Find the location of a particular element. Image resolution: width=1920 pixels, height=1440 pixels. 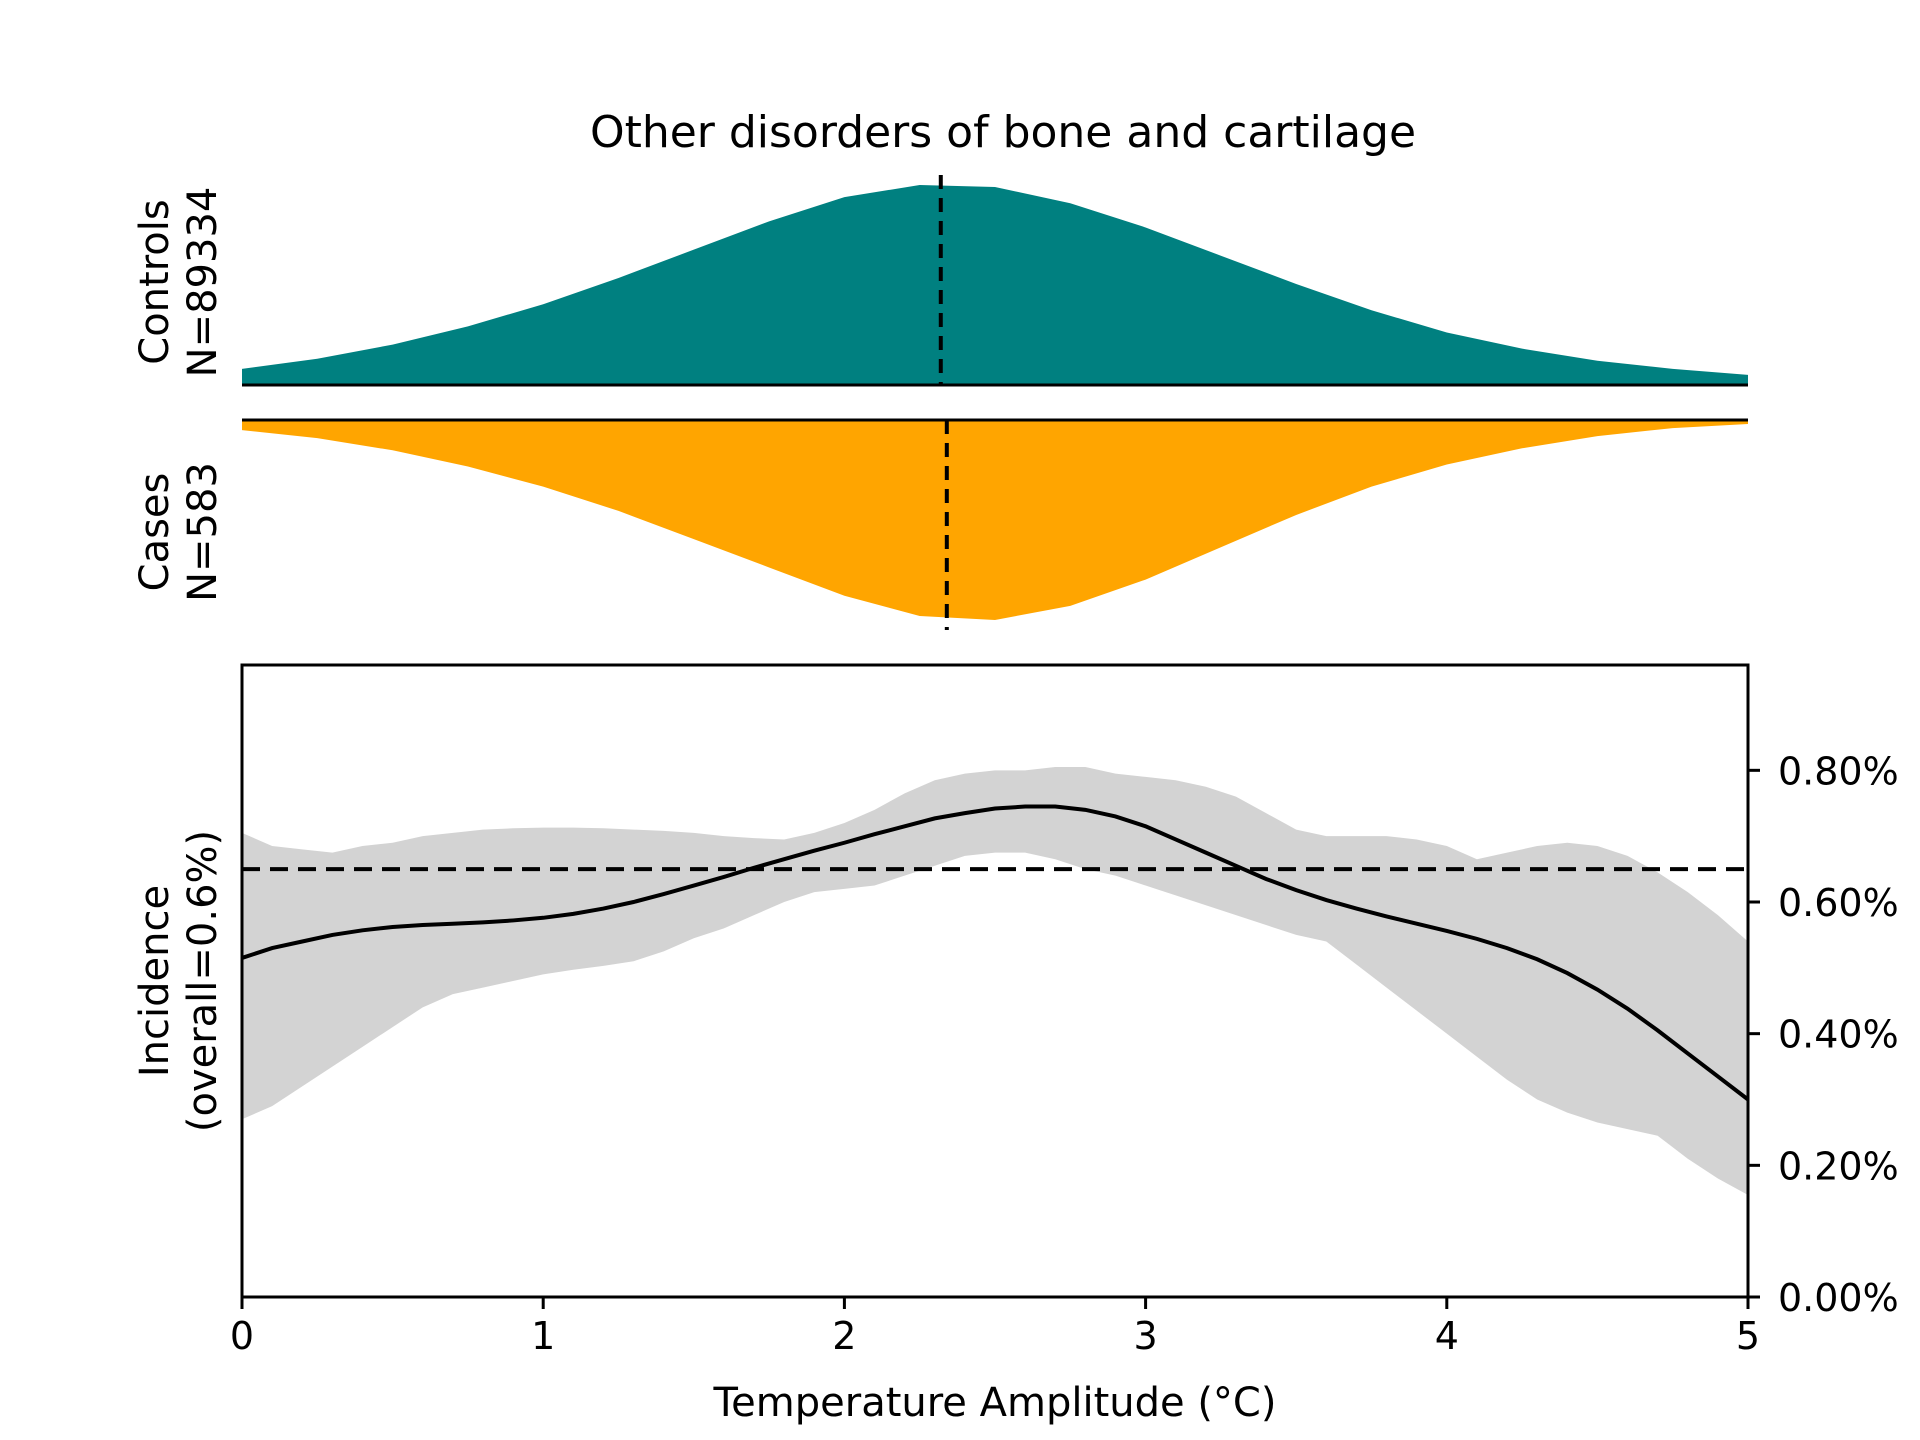

x-tick-label: 2 is located at coordinates (844, 1336).